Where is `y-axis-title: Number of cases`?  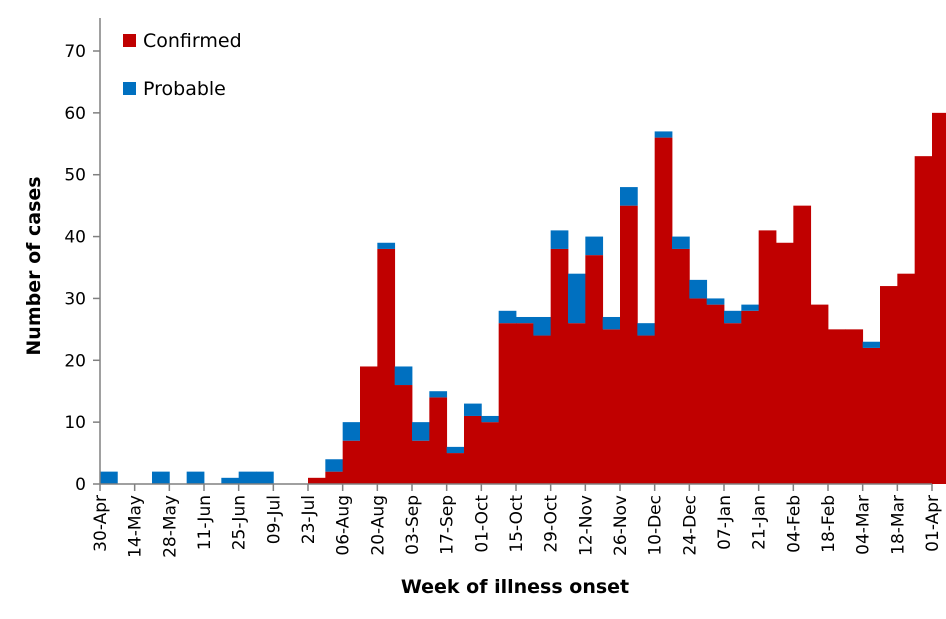
y-axis-title: Number of cases is located at coordinates (34, 265).